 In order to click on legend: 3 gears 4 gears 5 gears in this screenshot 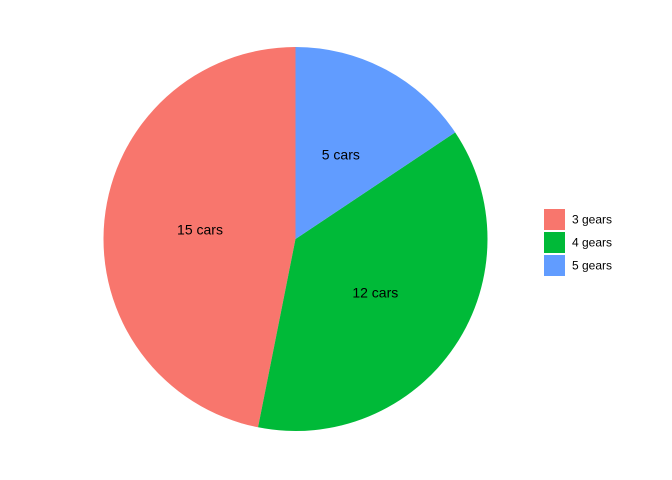, I will do `click(578, 242)`.